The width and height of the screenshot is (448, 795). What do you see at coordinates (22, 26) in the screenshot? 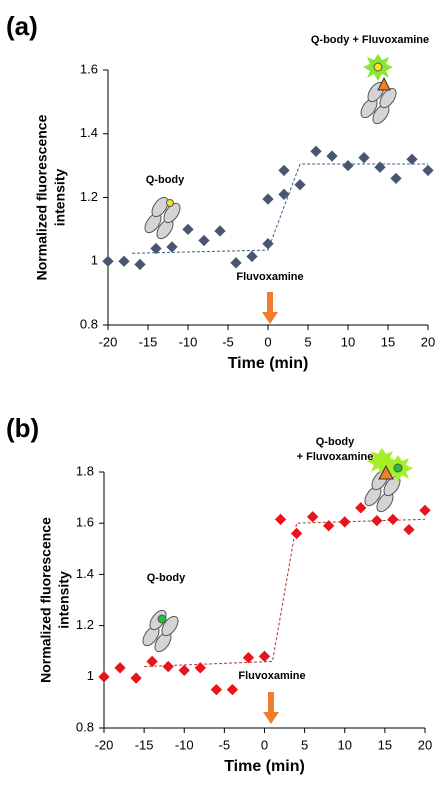
I see `panel-label: (a)` at bounding box center [22, 26].